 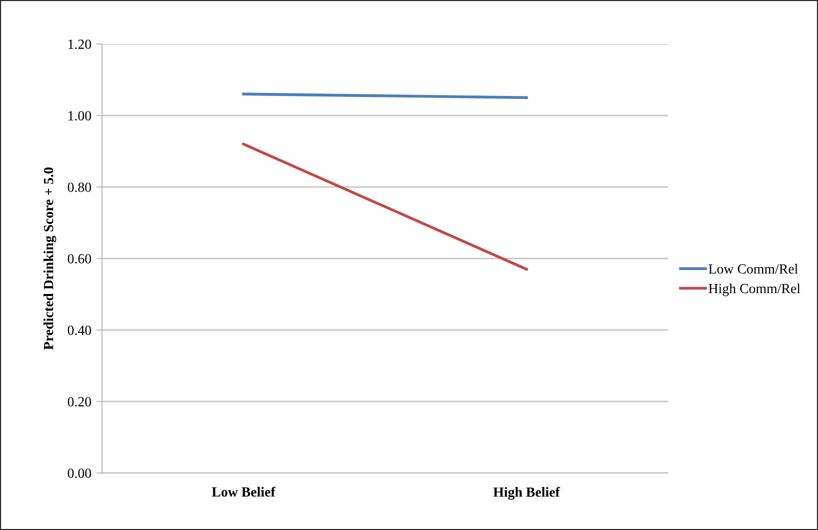 I want to click on y-tick-label: 0.20, so click(x=80, y=402).